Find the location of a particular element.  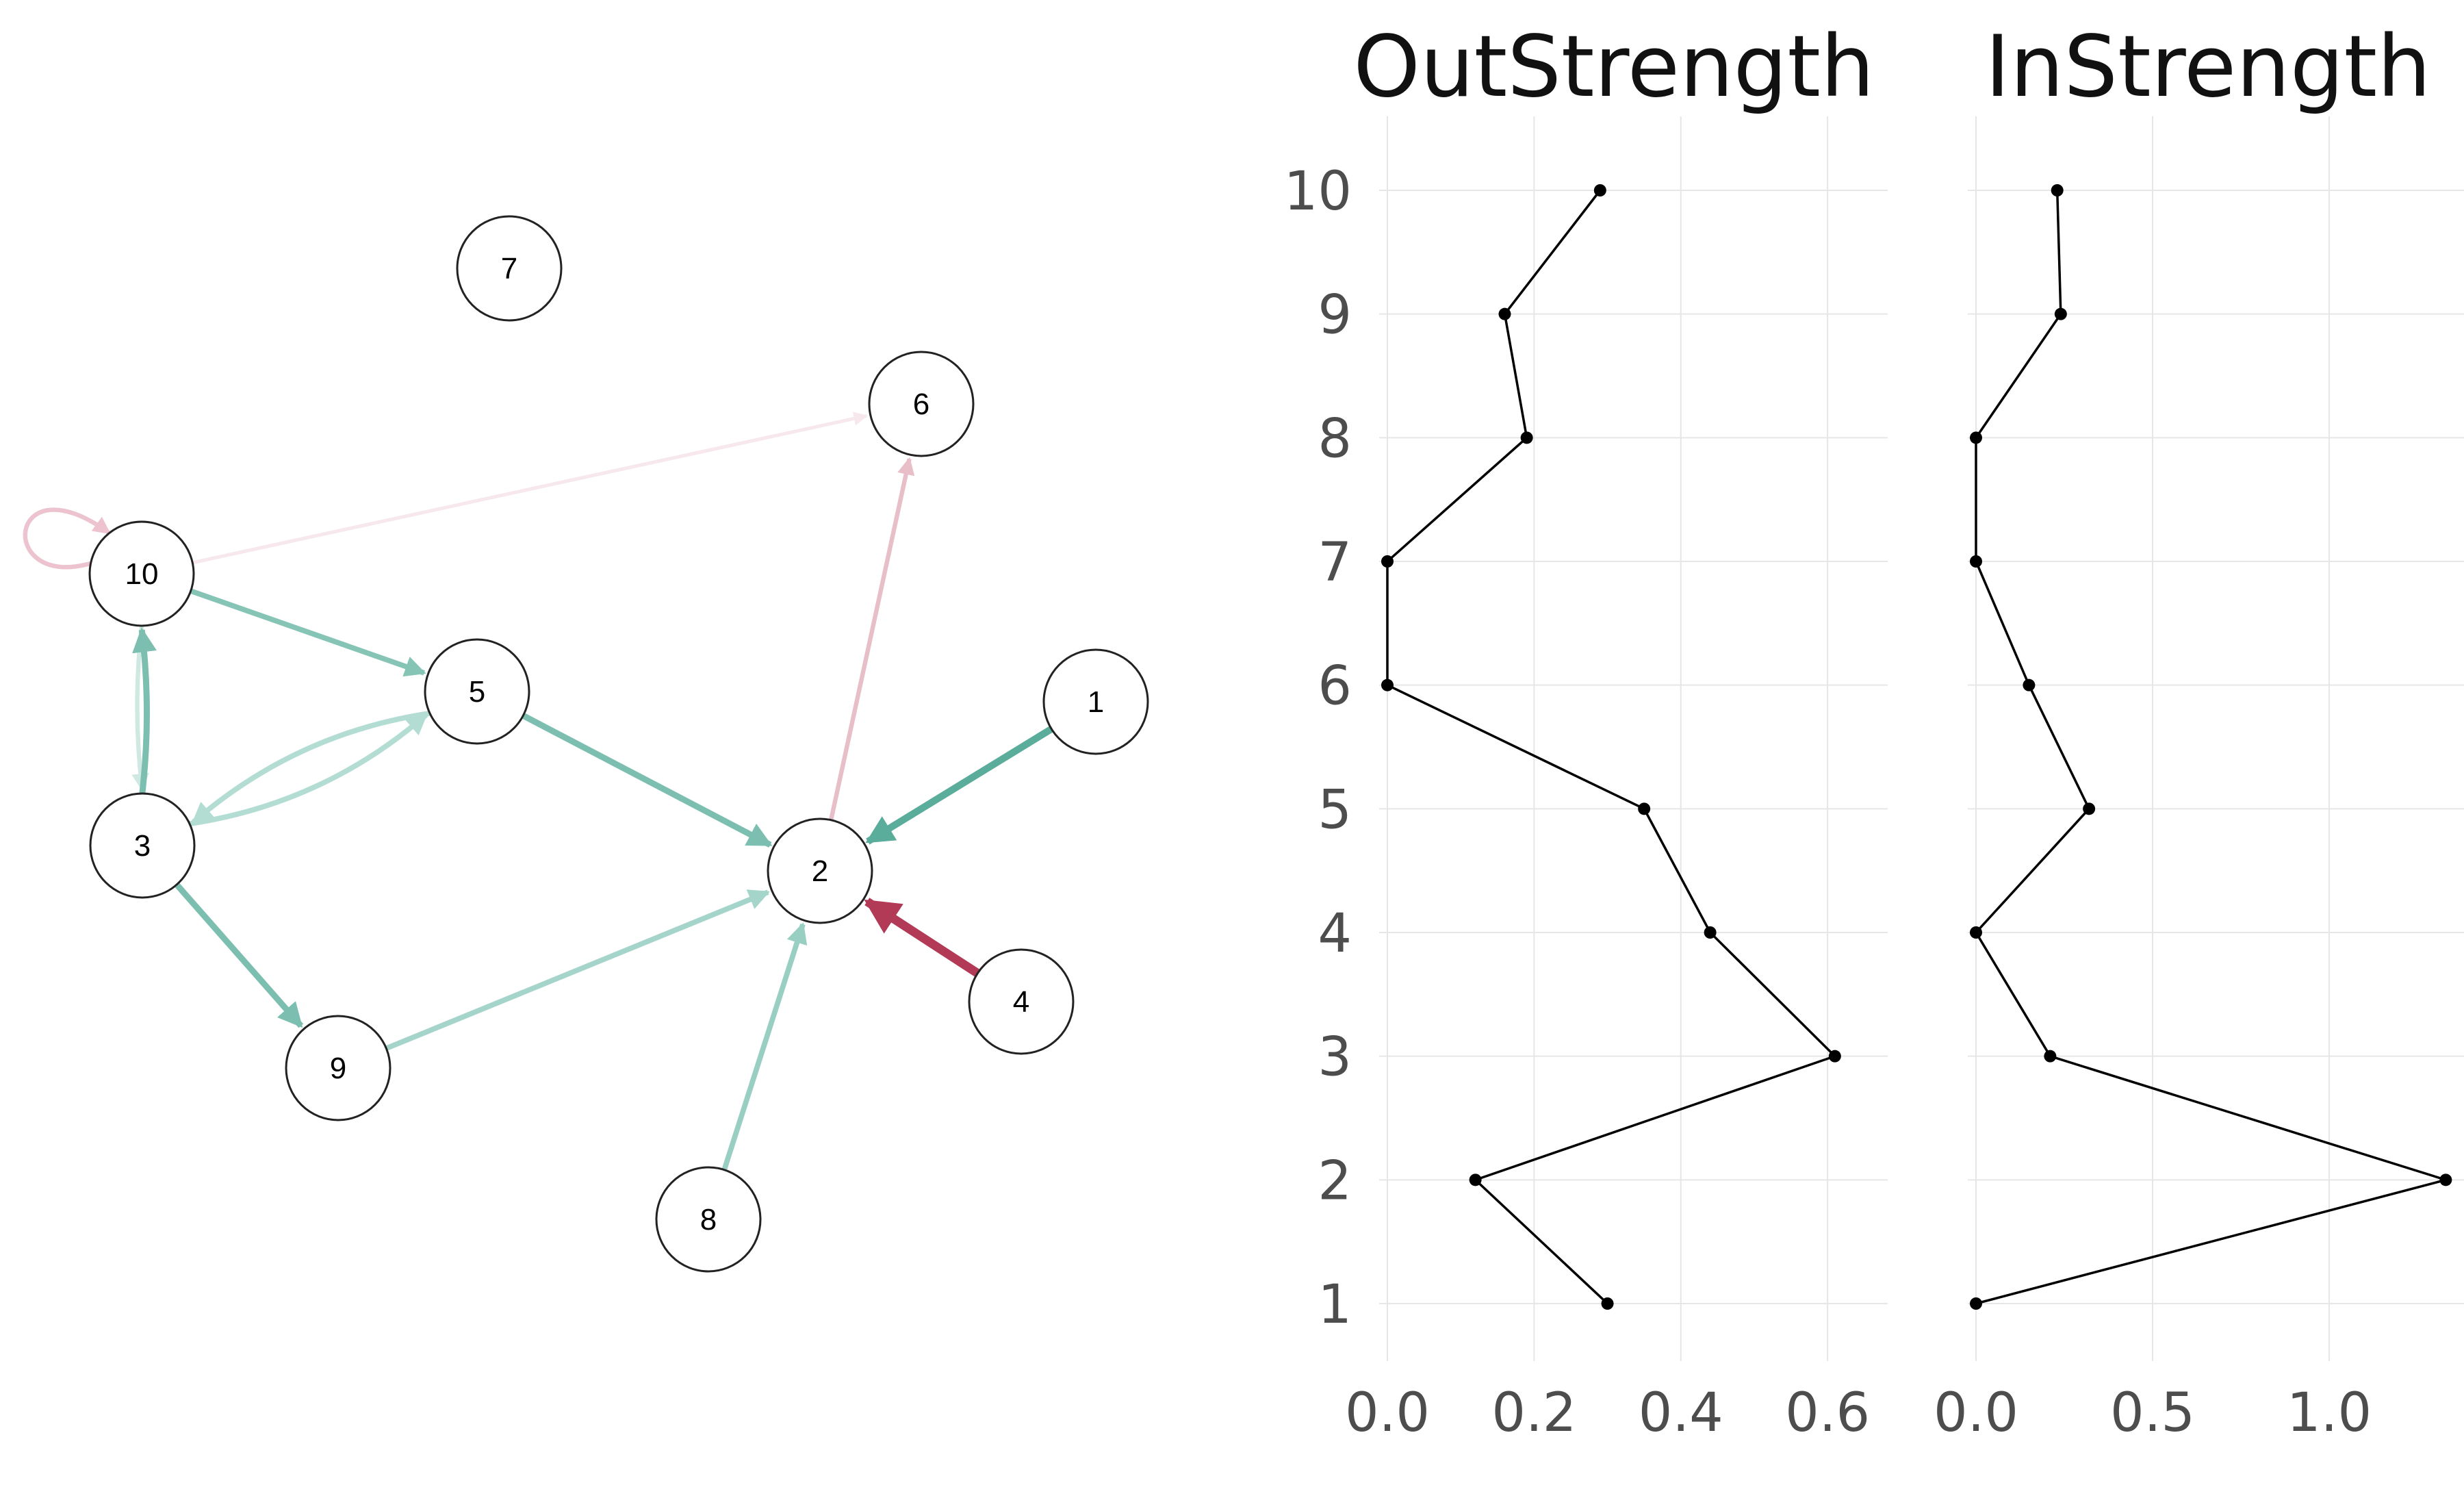

outstrength-xtick-0.2: 0.2 is located at coordinates (1533, 1413).